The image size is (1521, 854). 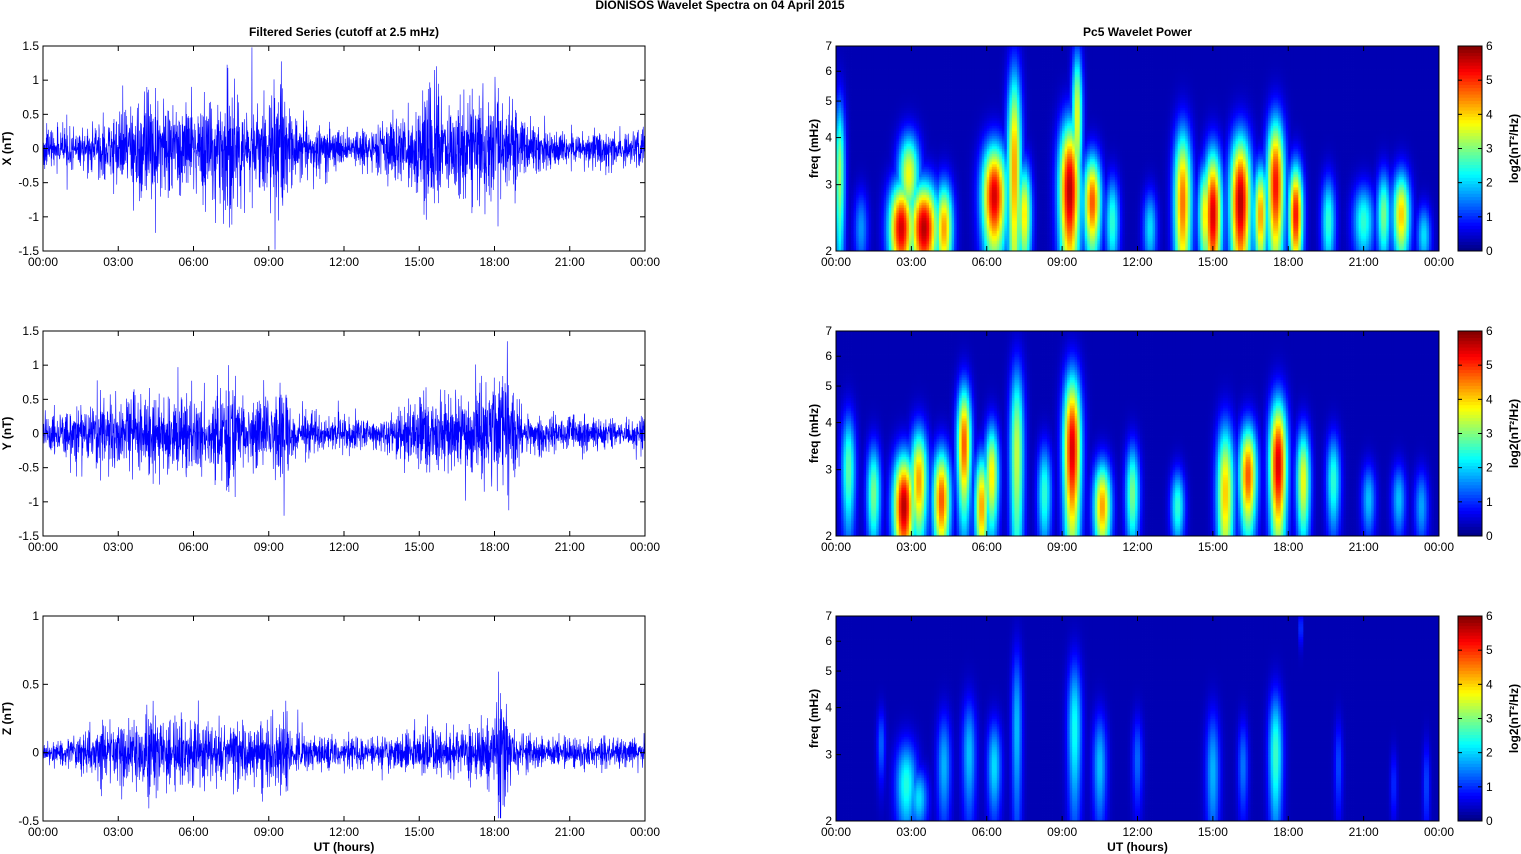 What do you see at coordinates (828, 470) in the screenshot?
I see `y-tick-label: 3` at bounding box center [828, 470].